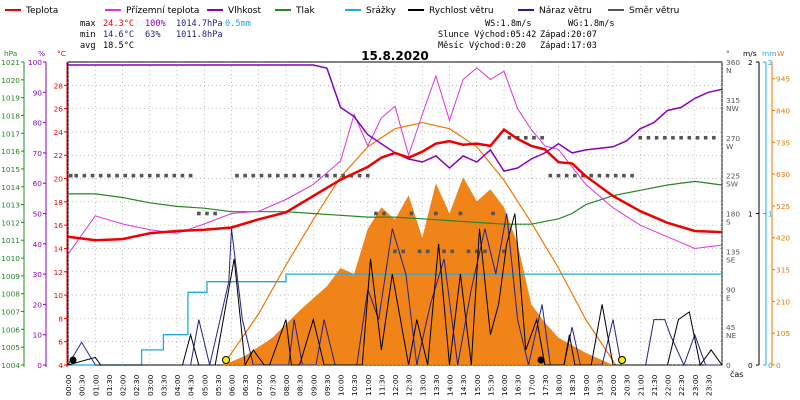 This screenshot has height=400, width=800. Describe the element at coordinates (395, 56) in the screenshot. I see `chart-title: 15.8.2020` at that location.